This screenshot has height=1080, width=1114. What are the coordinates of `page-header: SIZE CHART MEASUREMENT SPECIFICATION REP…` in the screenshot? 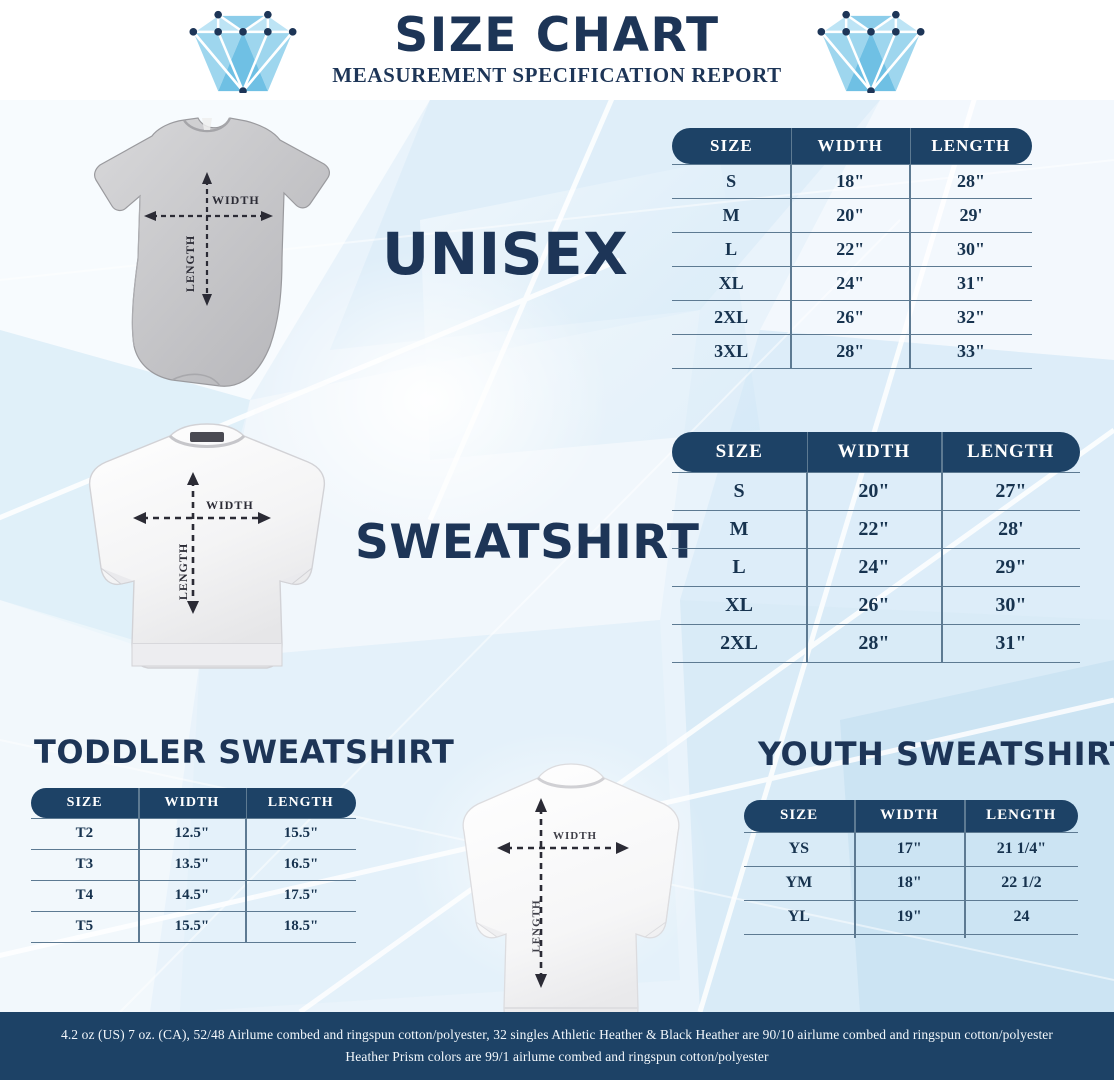 It's located at (557, 50).